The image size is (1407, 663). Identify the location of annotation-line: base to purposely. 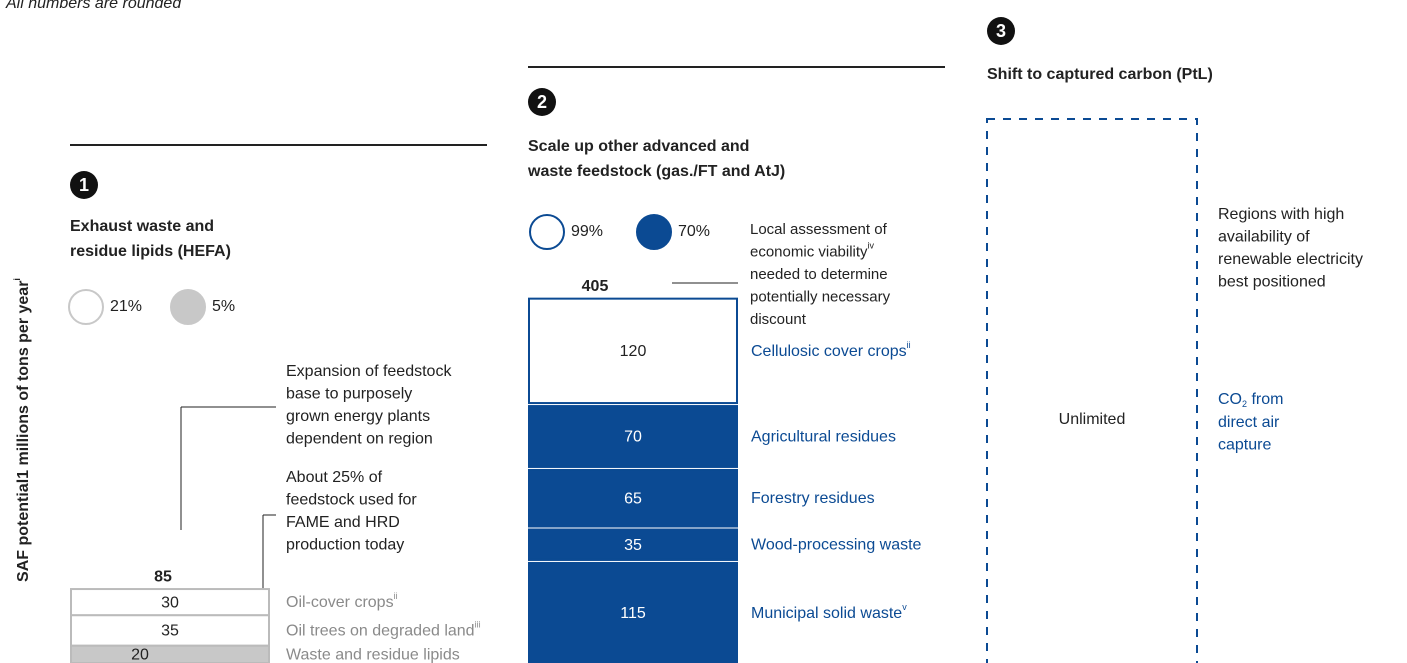
(349, 394).